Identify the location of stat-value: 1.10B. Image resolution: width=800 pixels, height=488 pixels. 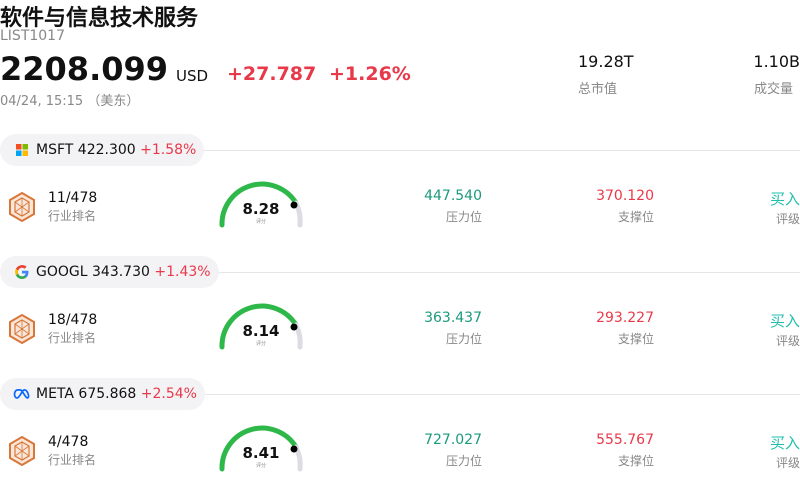
(776, 61).